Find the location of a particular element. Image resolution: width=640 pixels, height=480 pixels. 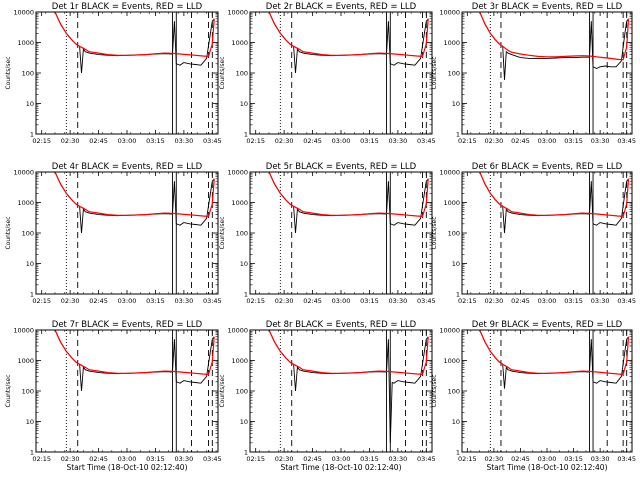

panel-title: Det 4r BLACK = Events, RED = LLD is located at coordinates (127, 167).